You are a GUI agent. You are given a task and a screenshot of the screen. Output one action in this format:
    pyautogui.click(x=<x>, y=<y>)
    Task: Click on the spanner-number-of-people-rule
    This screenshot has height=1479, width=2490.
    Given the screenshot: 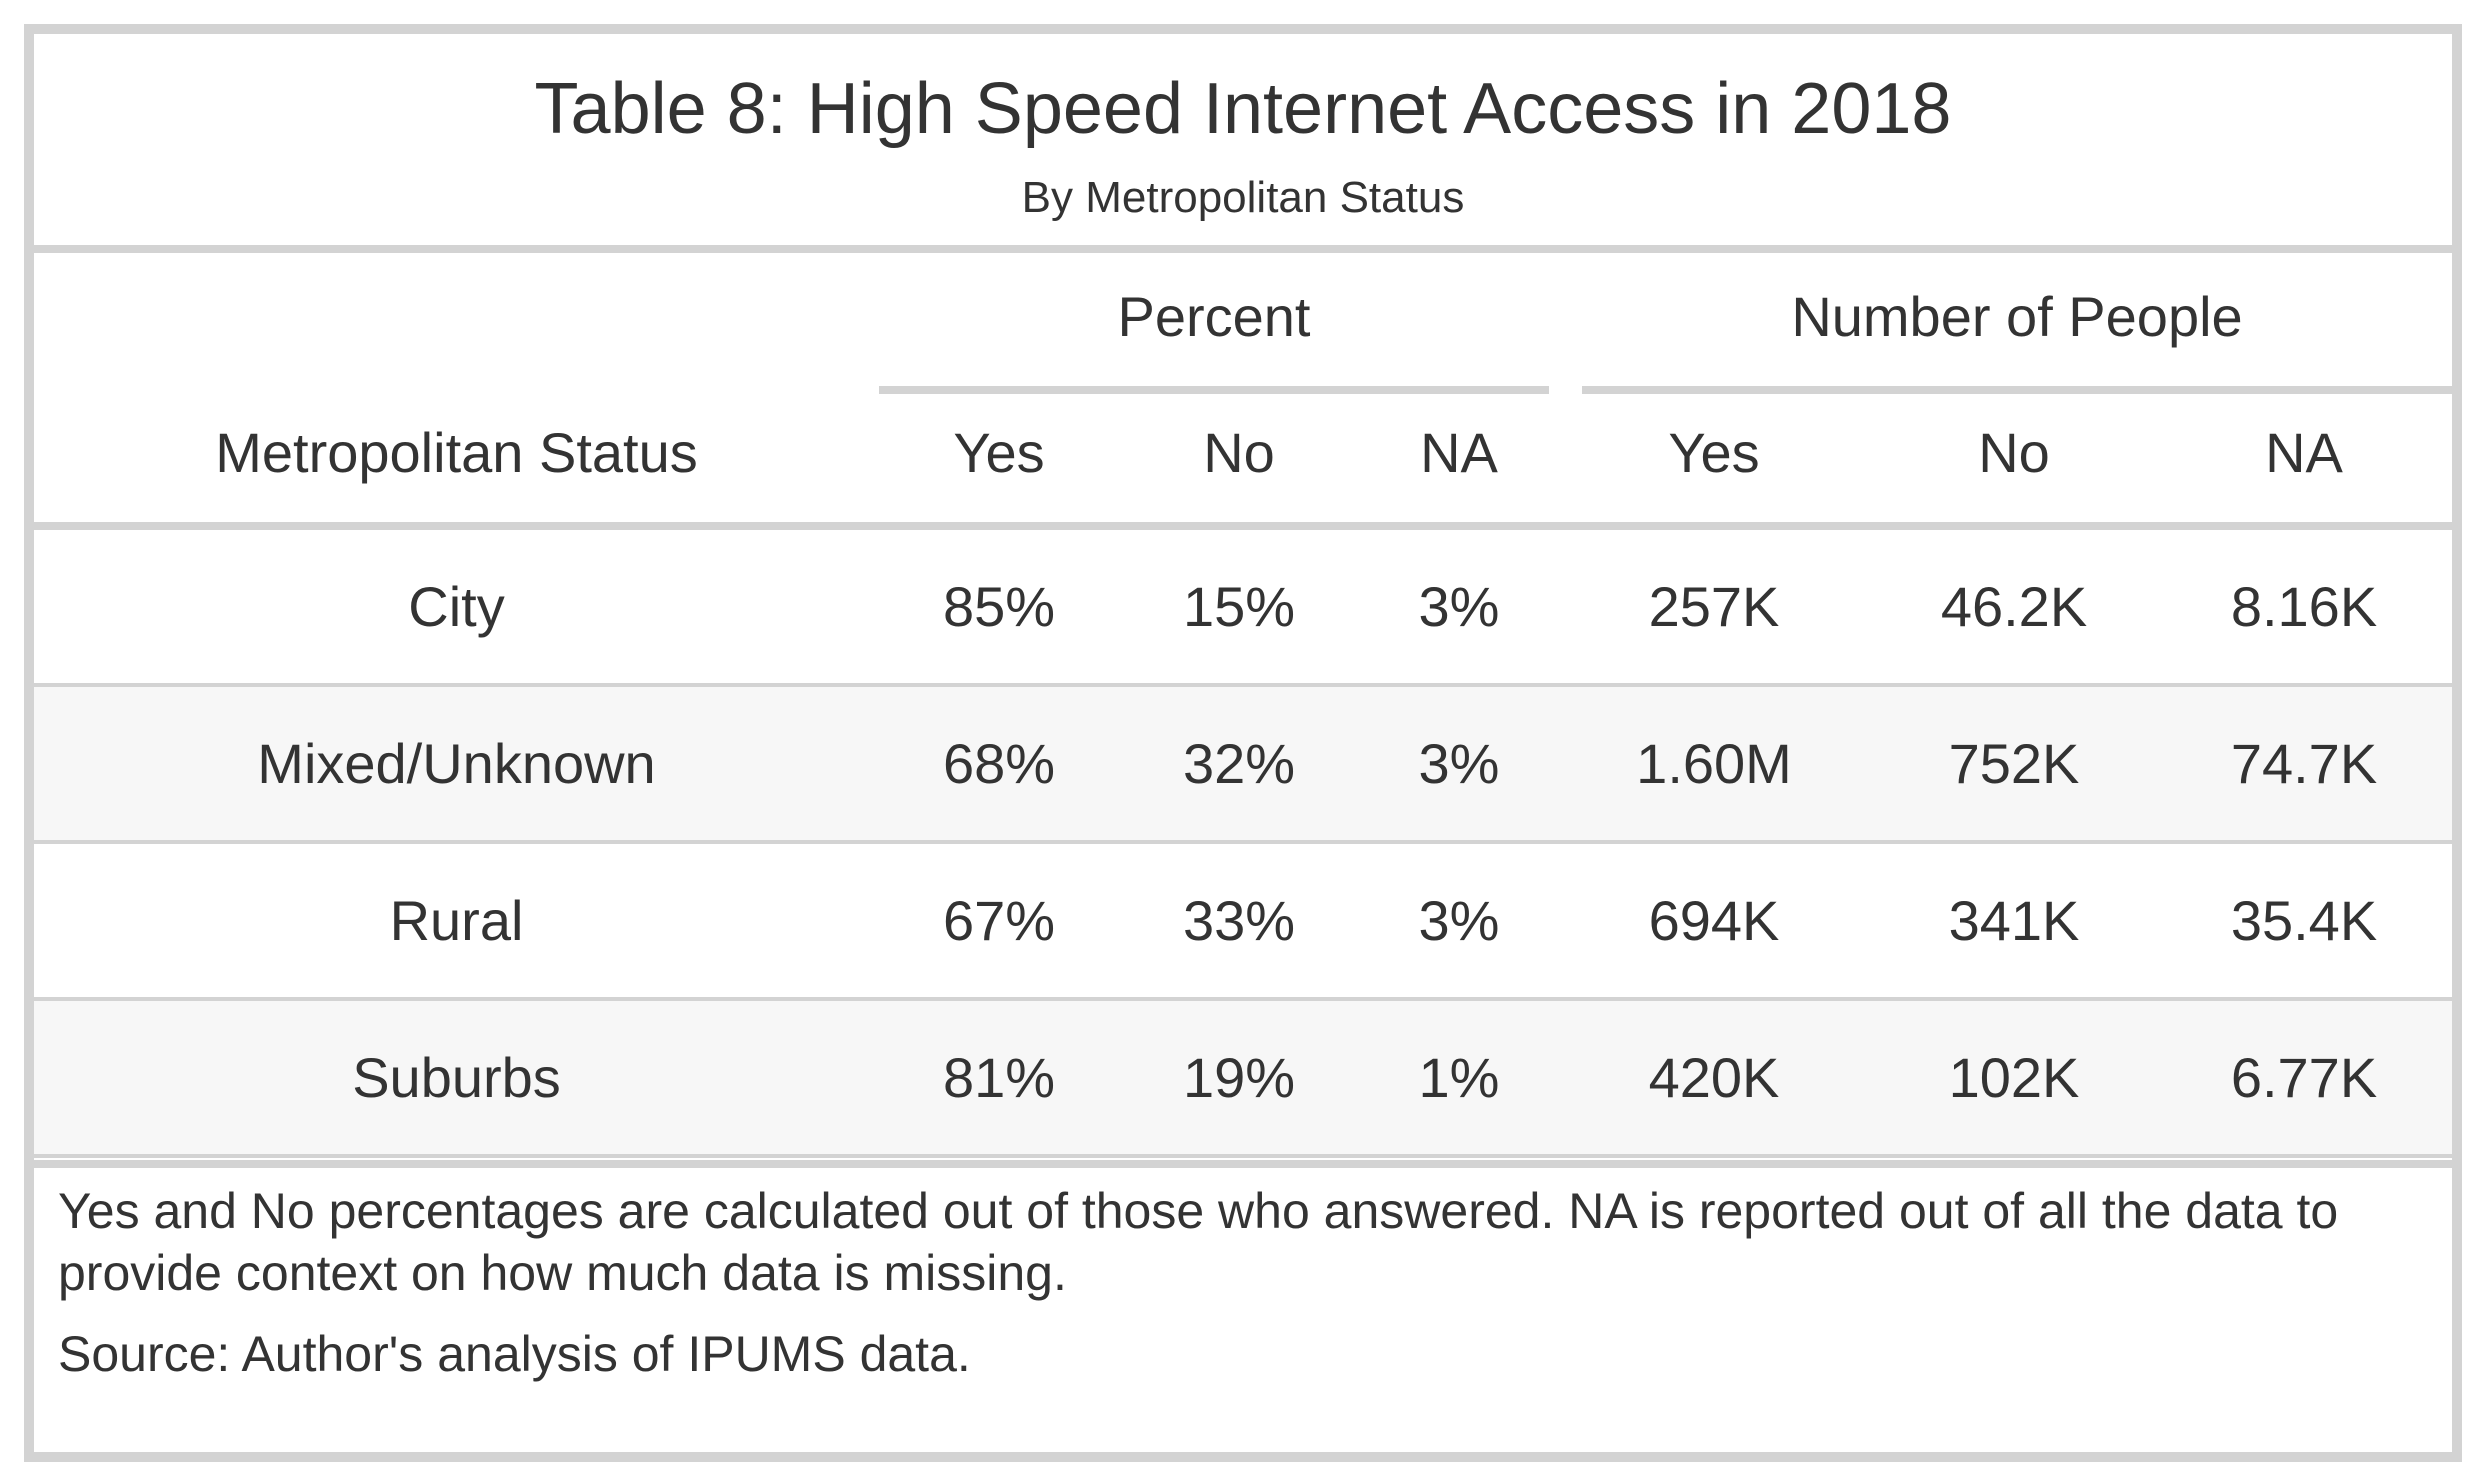 What is the action you would take?
    pyautogui.click(x=2017, y=390)
    